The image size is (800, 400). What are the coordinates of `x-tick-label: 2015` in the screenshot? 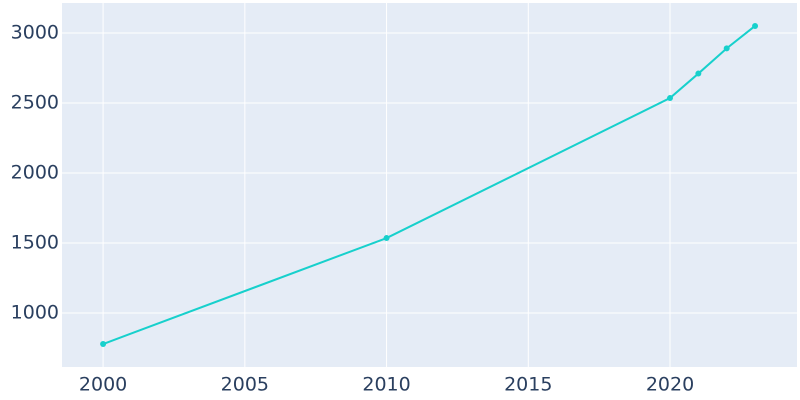 It's located at (528, 385).